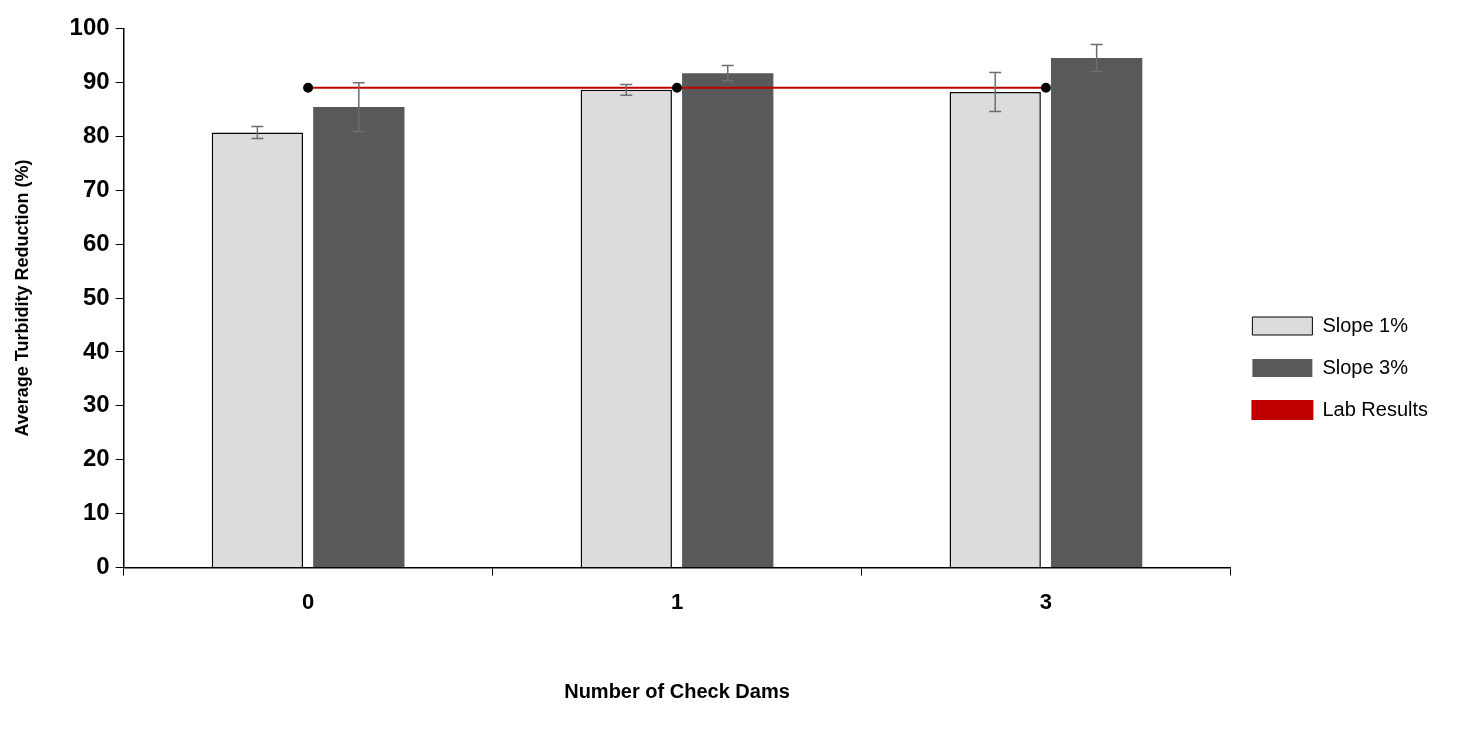 This screenshot has width=1463, height=730. Describe the element at coordinates (677, 690) in the screenshot. I see `x-axis-title: Number of Check Dams` at that location.